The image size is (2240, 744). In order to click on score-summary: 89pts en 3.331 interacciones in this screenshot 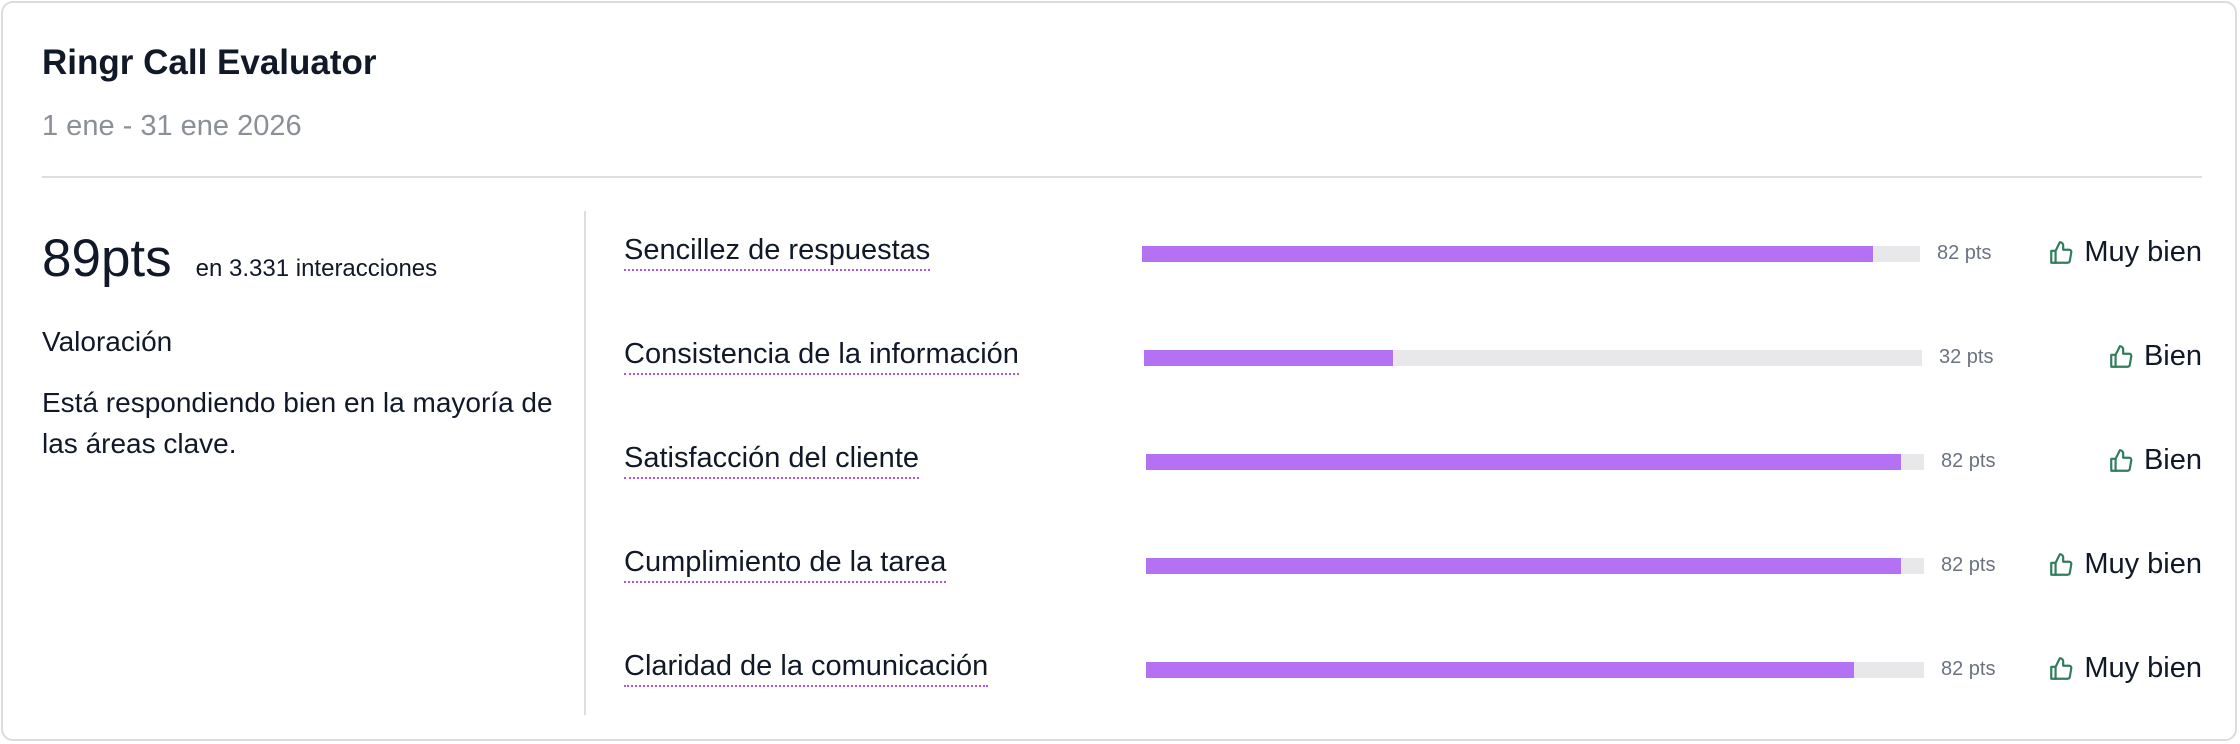, I will do `click(239, 258)`.